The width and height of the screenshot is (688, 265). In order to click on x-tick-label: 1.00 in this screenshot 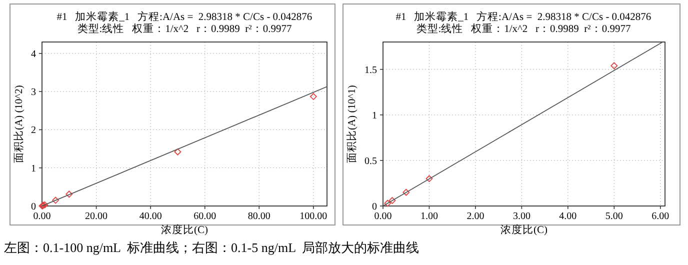, I will do `click(429, 216)`.